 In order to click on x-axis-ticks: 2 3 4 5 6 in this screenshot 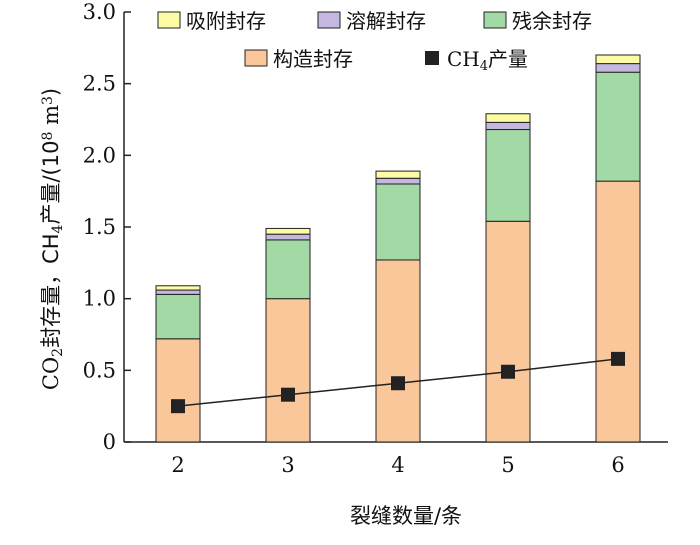, I will do `click(398, 456)`.